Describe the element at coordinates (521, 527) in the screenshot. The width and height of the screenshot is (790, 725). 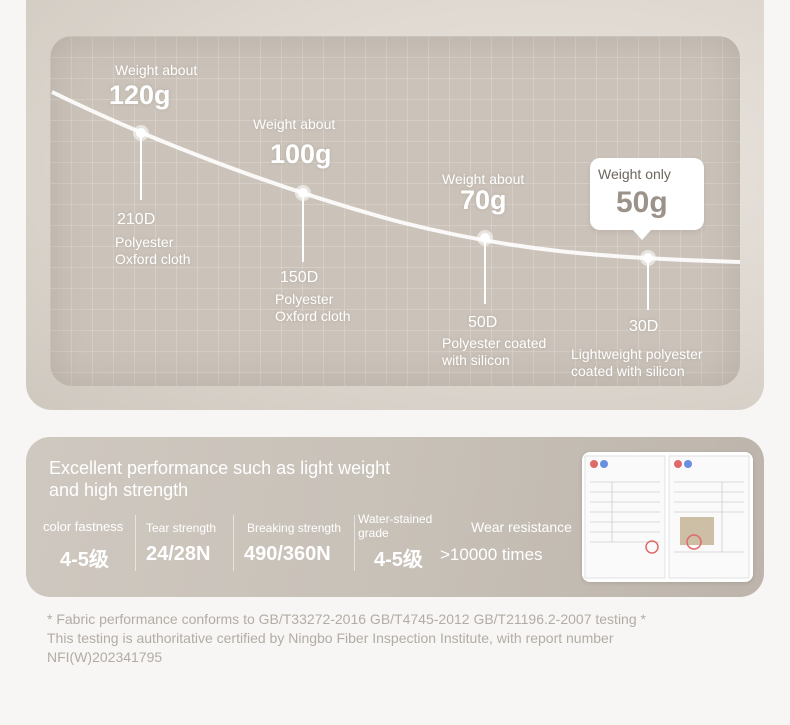
I see `metric-label-wear-resistance: Wear resistance` at that location.